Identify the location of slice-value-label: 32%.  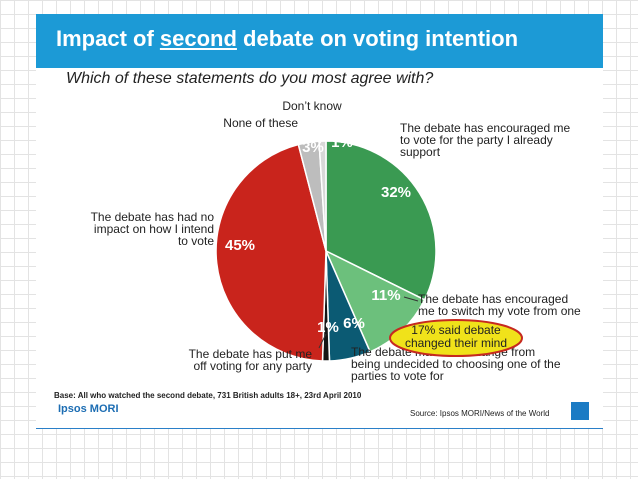
(396, 192).